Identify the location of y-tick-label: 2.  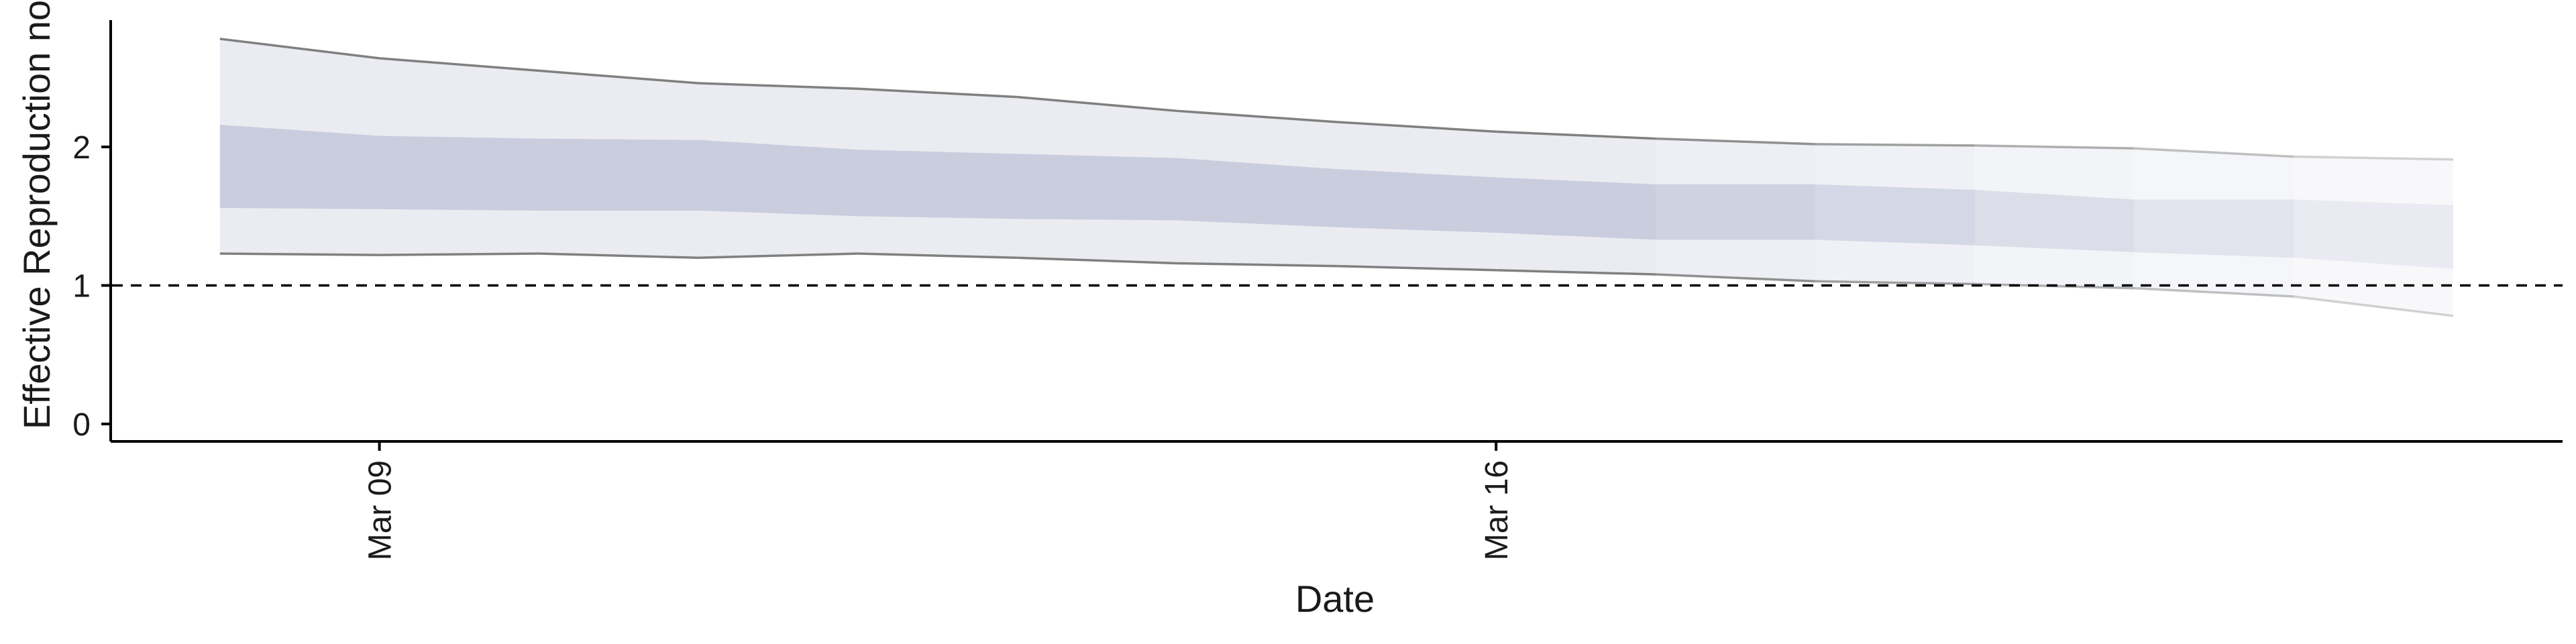
(81, 148).